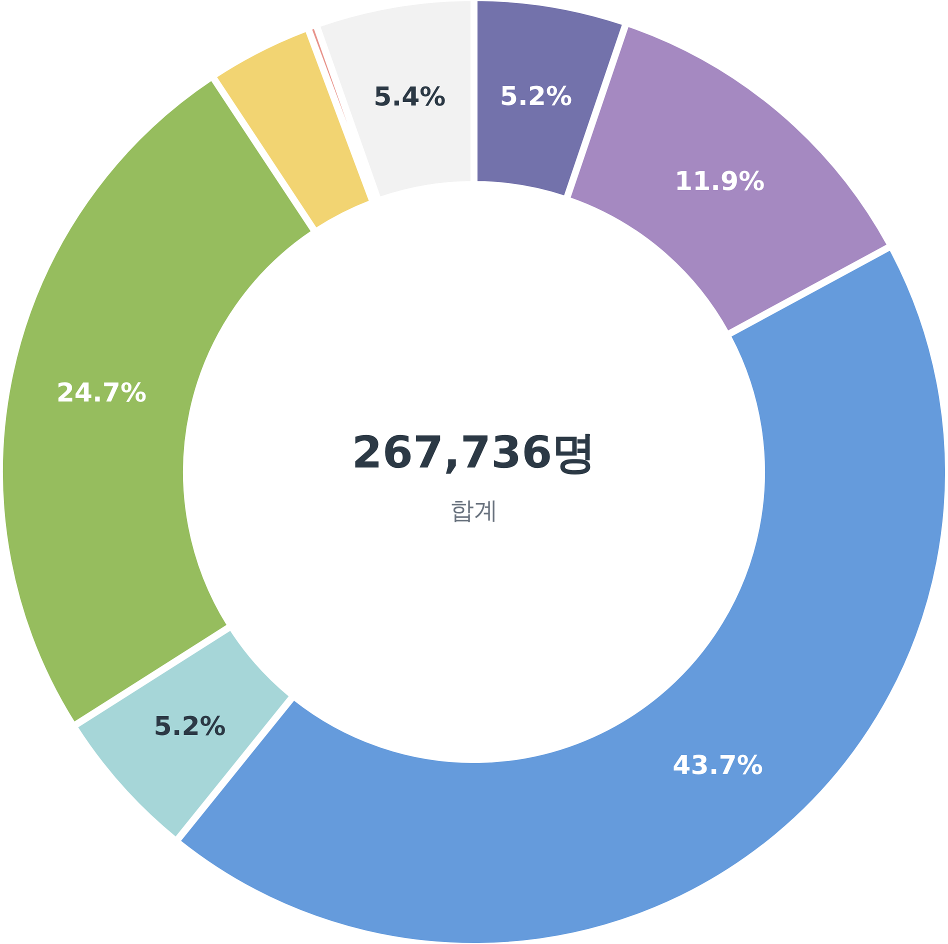  Describe the element at coordinates (474, 452) in the screenshot. I see `text: 267,736명` at that location.